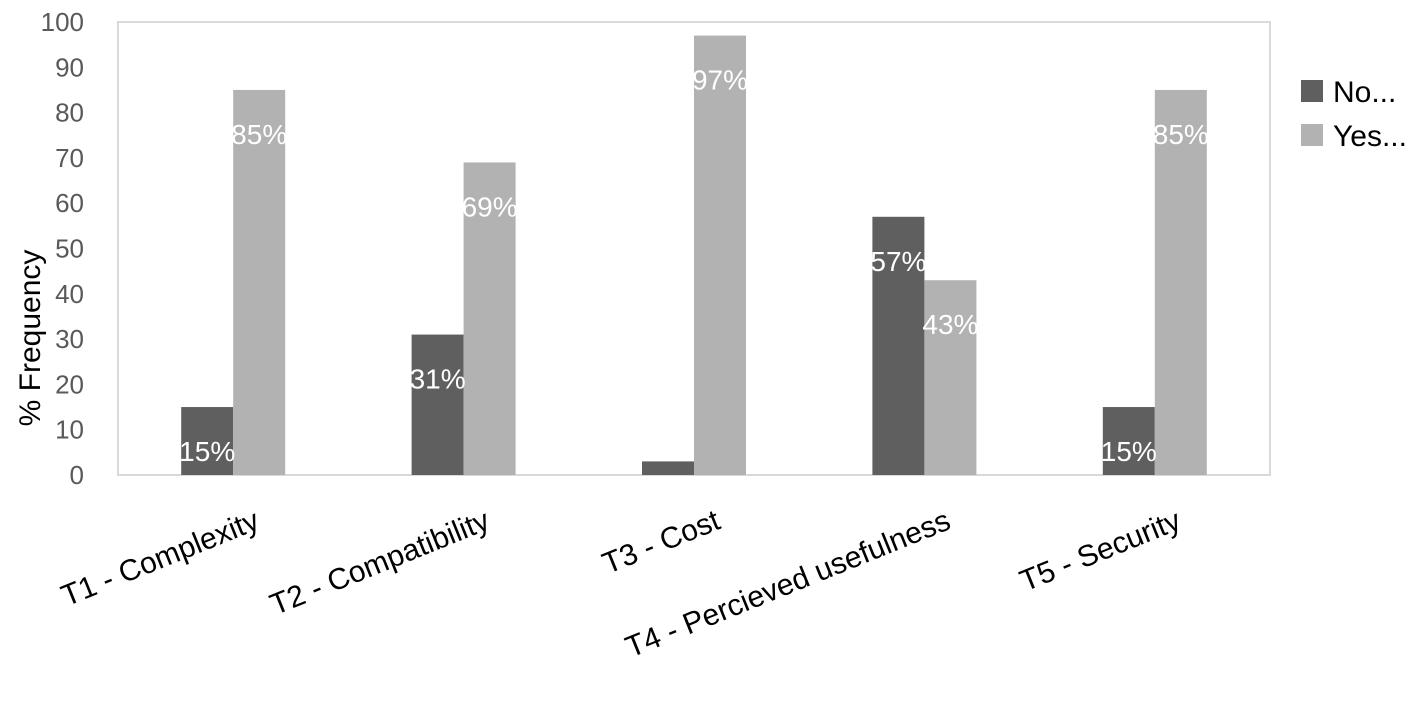  I want to click on data-label: 97%, so click(720, 80).